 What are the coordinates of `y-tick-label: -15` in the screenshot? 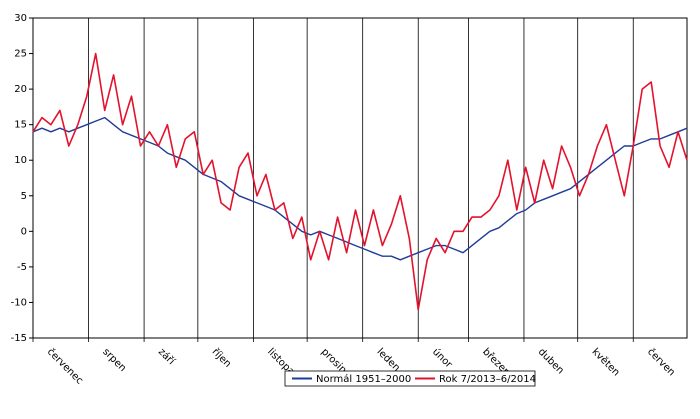 It's located at (19, 338).